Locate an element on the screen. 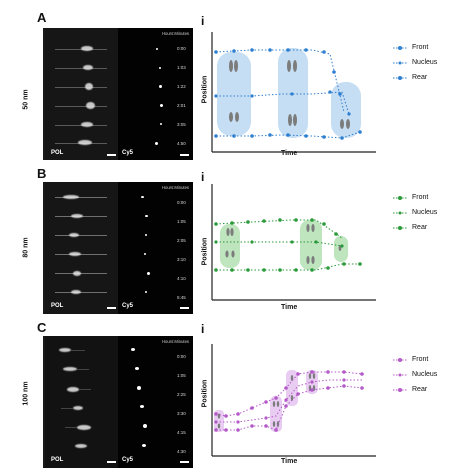  legend-b: Front Nucleus Rear is located at coordinates (415, 212).